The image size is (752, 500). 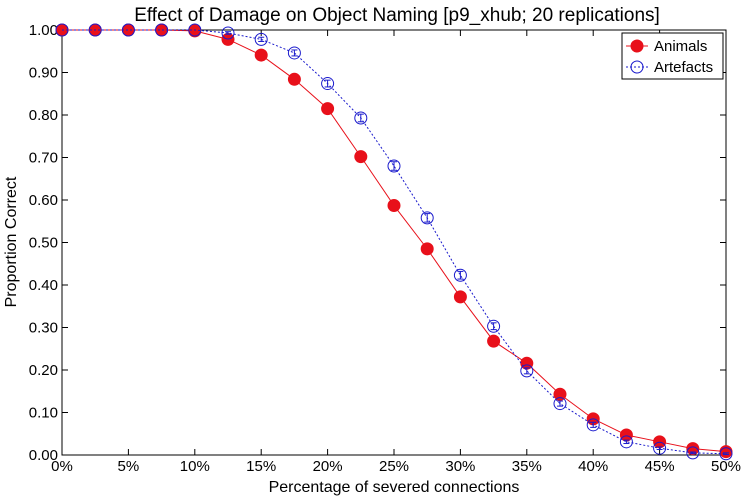 What do you see at coordinates (43, 30) in the screenshot?
I see `y-tick-label: 1.00` at bounding box center [43, 30].